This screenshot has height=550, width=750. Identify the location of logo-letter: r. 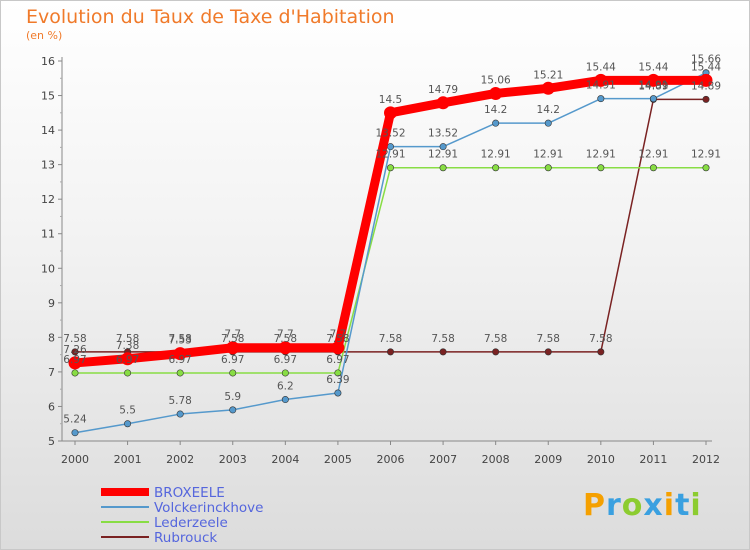
(614, 505).